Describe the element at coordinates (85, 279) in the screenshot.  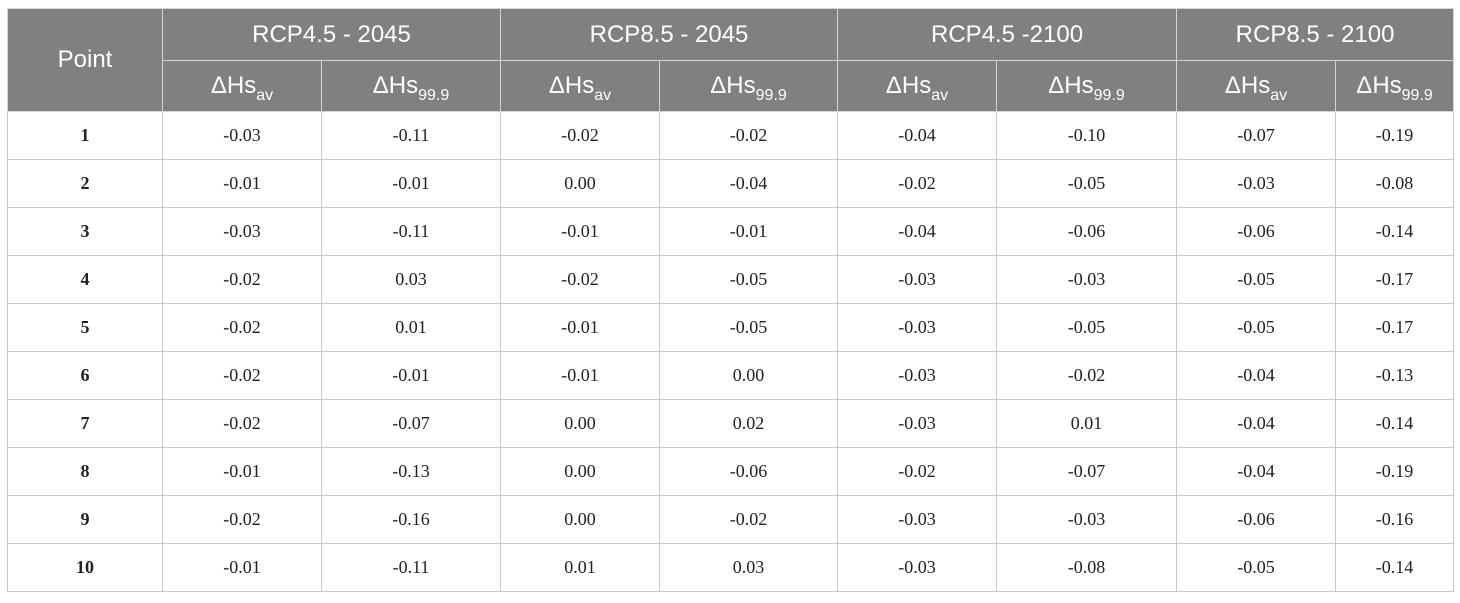
I see `point-cell: 4` at that location.